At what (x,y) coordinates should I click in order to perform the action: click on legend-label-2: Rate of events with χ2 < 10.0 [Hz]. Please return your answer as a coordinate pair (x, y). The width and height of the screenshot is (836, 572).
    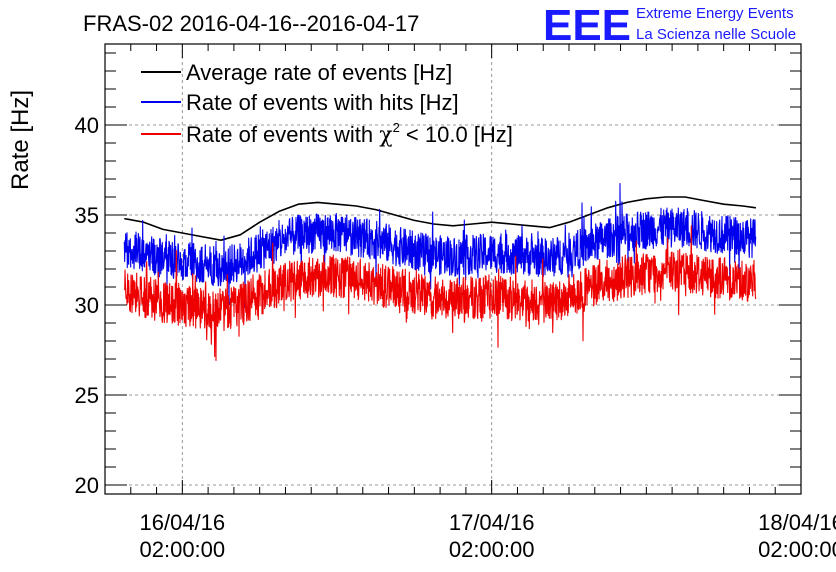
    Looking at the image, I should click on (349, 134).